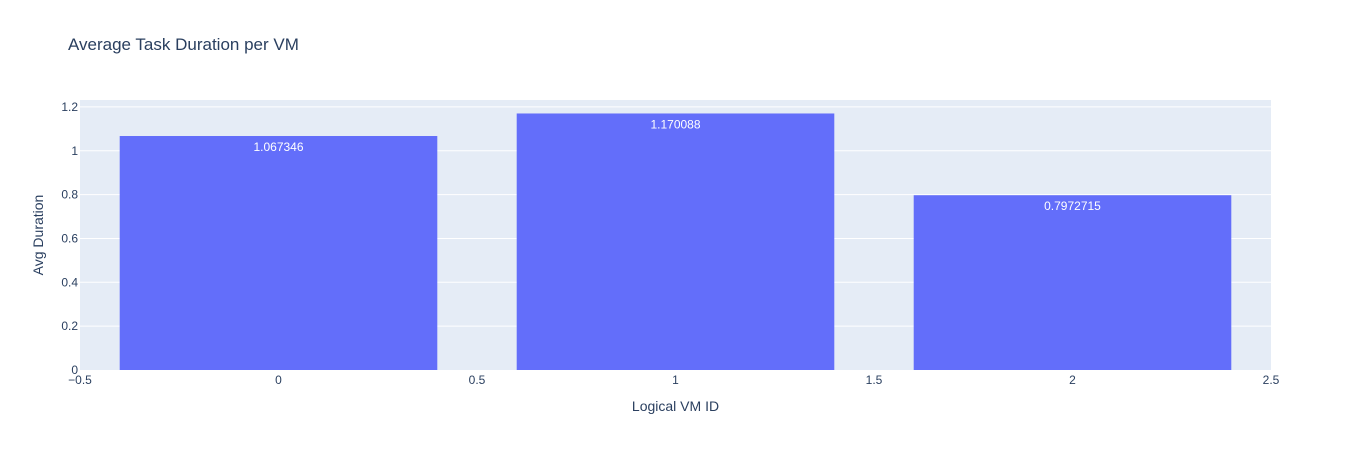  What do you see at coordinates (80, 380) in the screenshot?
I see `x-tick-label-0: −0.5` at bounding box center [80, 380].